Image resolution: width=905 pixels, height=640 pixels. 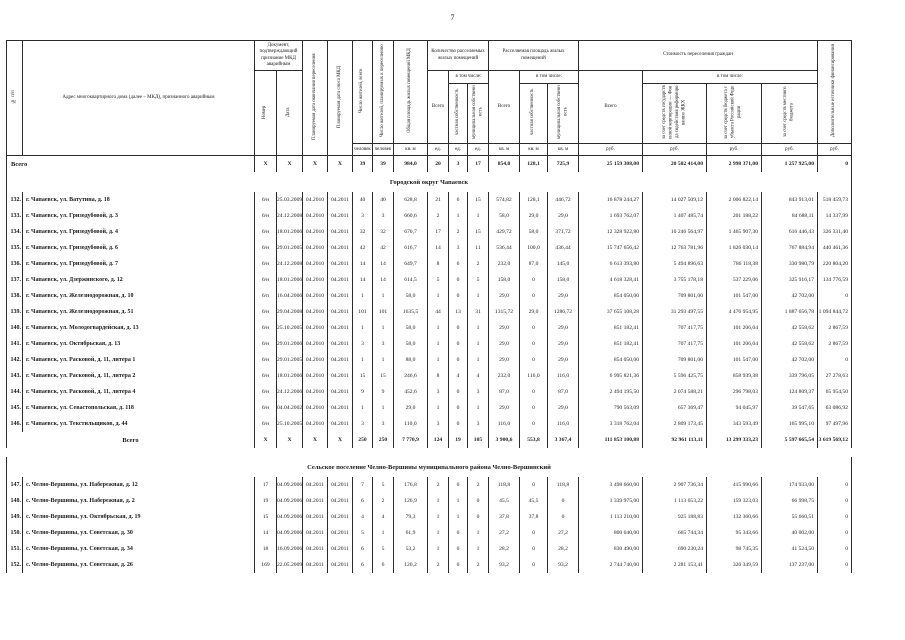 I want to click on value-cell: 29,0, so click(x=563, y=216).